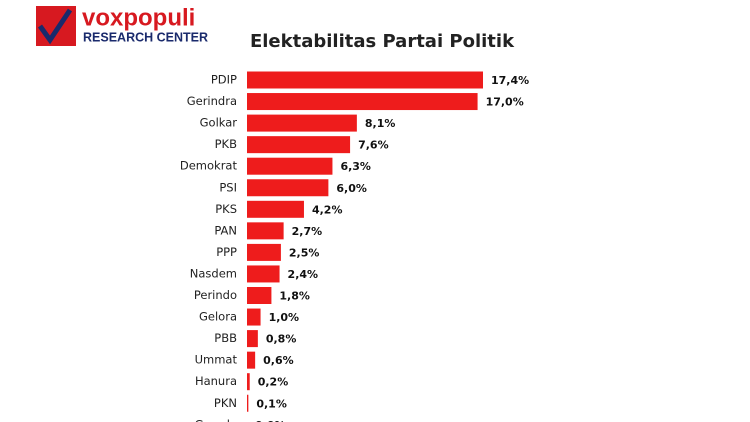 The width and height of the screenshot is (750, 422). What do you see at coordinates (218, 317) in the screenshot?
I see `category-label: Gelora` at bounding box center [218, 317].